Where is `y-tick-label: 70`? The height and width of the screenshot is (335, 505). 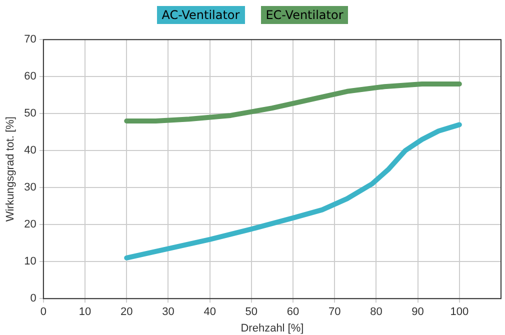 y-tick-label: 70 is located at coordinates (30, 40).